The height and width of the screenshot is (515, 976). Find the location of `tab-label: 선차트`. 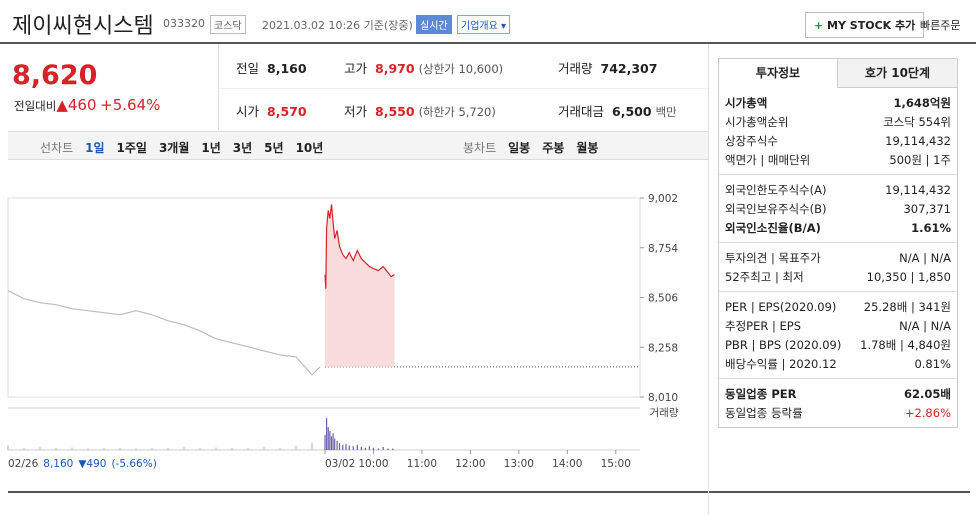

tab-label: 선차트 is located at coordinates (57, 148).